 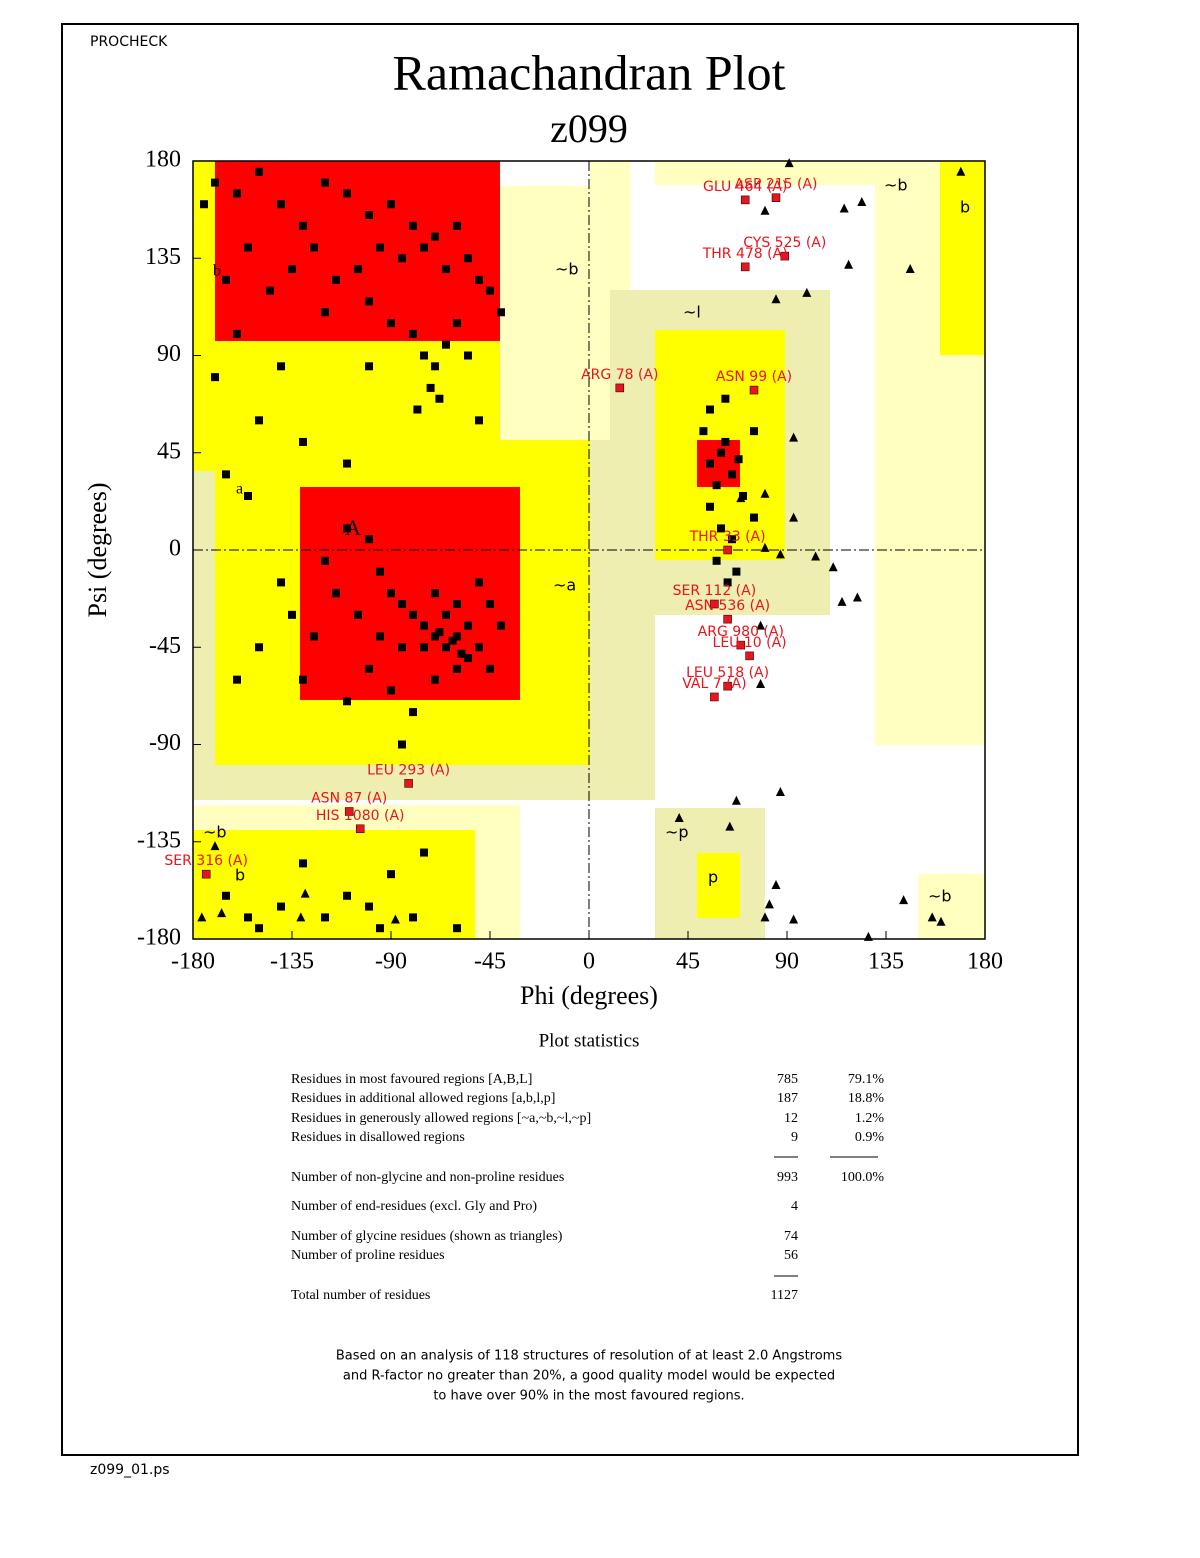 What do you see at coordinates (564, 585) in the screenshot?
I see `region-label: ~a` at bounding box center [564, 585].